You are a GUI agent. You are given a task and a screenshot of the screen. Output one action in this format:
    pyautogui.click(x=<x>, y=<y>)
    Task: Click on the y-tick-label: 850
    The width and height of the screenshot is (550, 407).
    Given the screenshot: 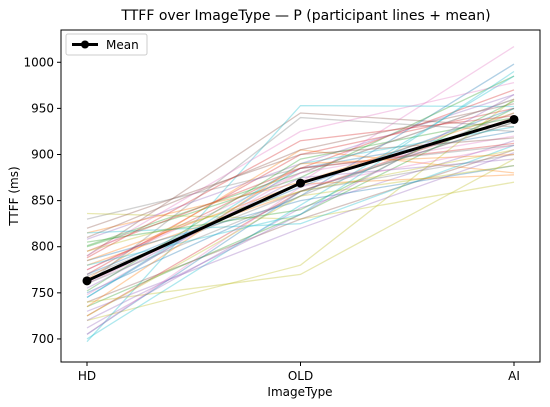 What is the action you would take?
    pyautogui.click(x=42, y=201)
    